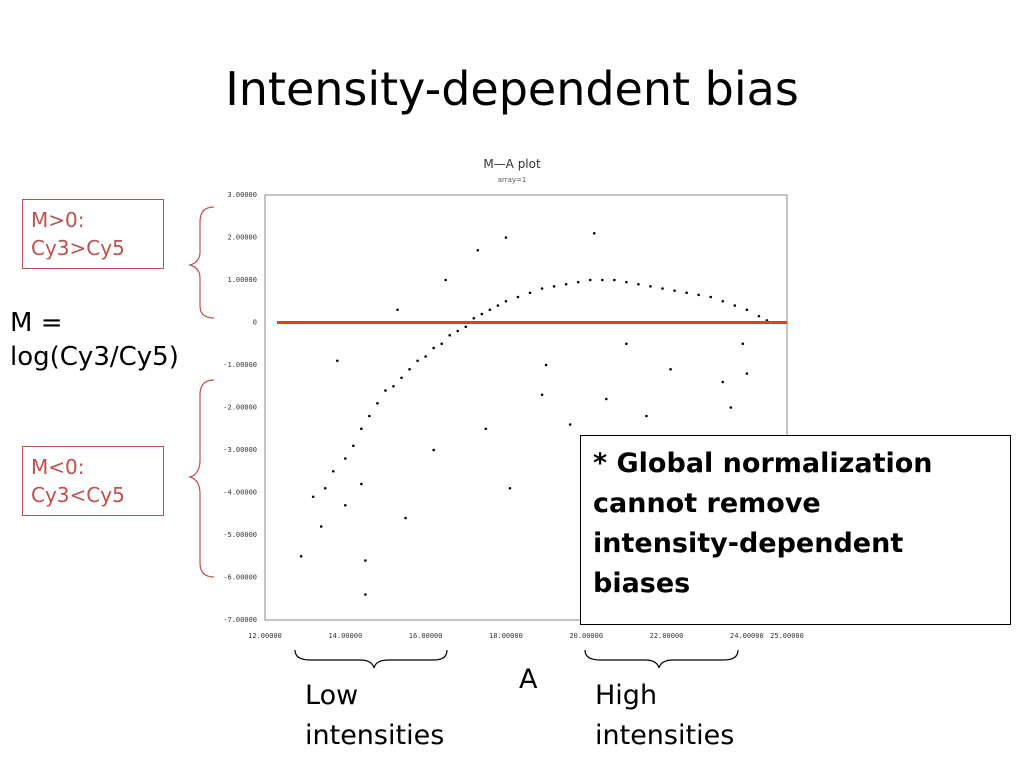  What do you see at coordinates (787, 636) in the screenshot?
I see `x-tick-label: 25.00000` at bounding box center [787, 636].